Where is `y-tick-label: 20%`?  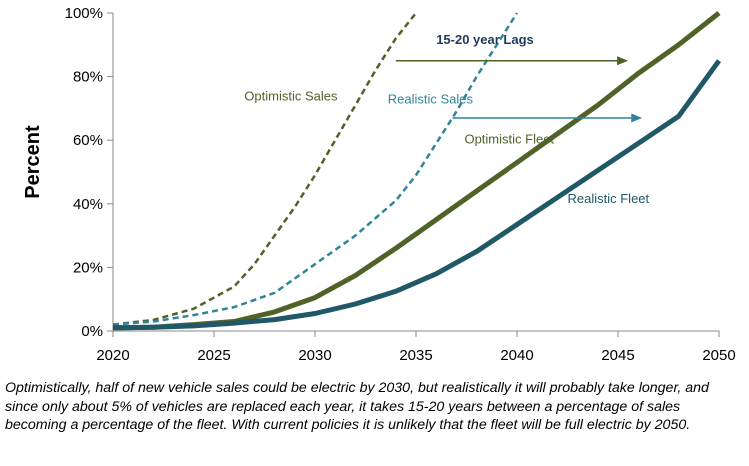 y-tick-label: 20% is located at coordinates (88, 267).